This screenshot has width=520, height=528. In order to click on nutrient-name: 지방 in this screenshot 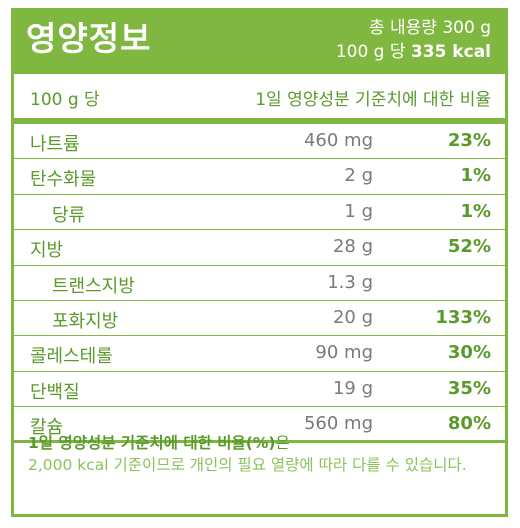, I will do `click(47, 251)`.